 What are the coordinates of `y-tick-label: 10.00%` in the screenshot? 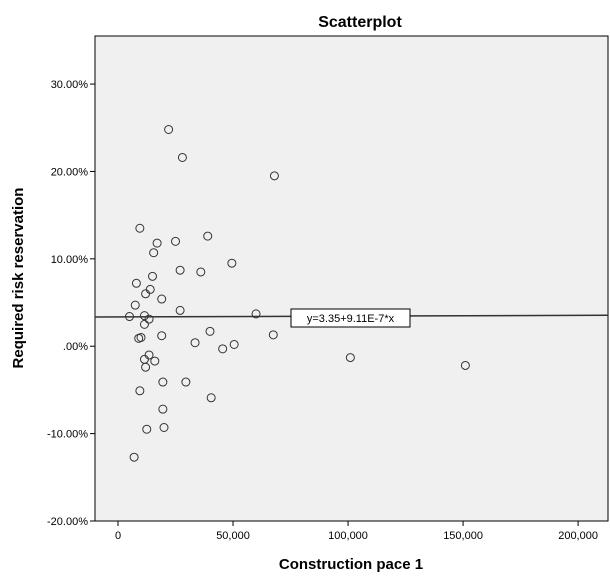 It's located at (70, 260).